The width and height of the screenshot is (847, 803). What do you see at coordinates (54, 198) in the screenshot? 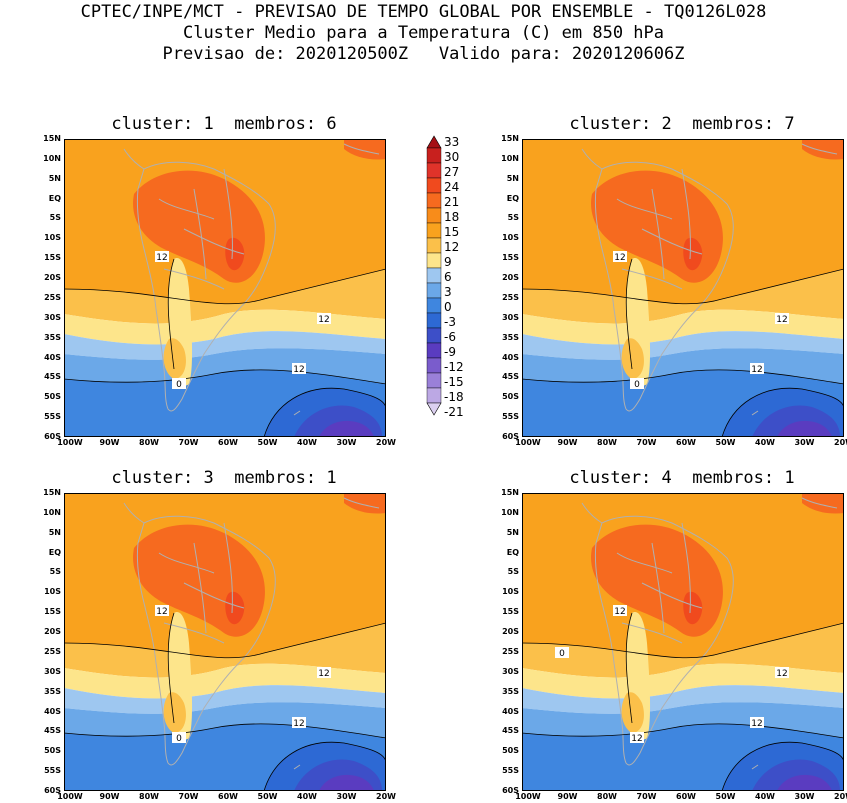
I see `latitude-tick-label: EQ` at bounding box center [54, 198].